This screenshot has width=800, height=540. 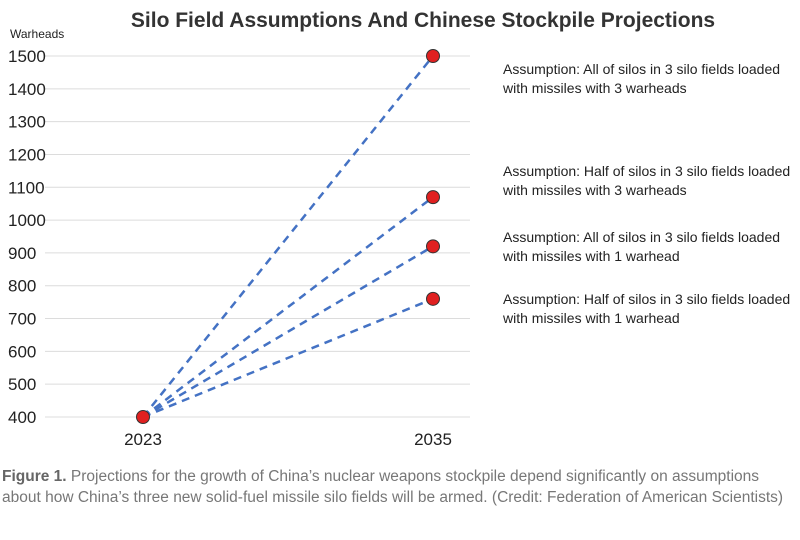 What do you see at coordinates (433, 439) in the screenshot?
I see `x-tick-label: 2035` at bounding box center [433, 439].